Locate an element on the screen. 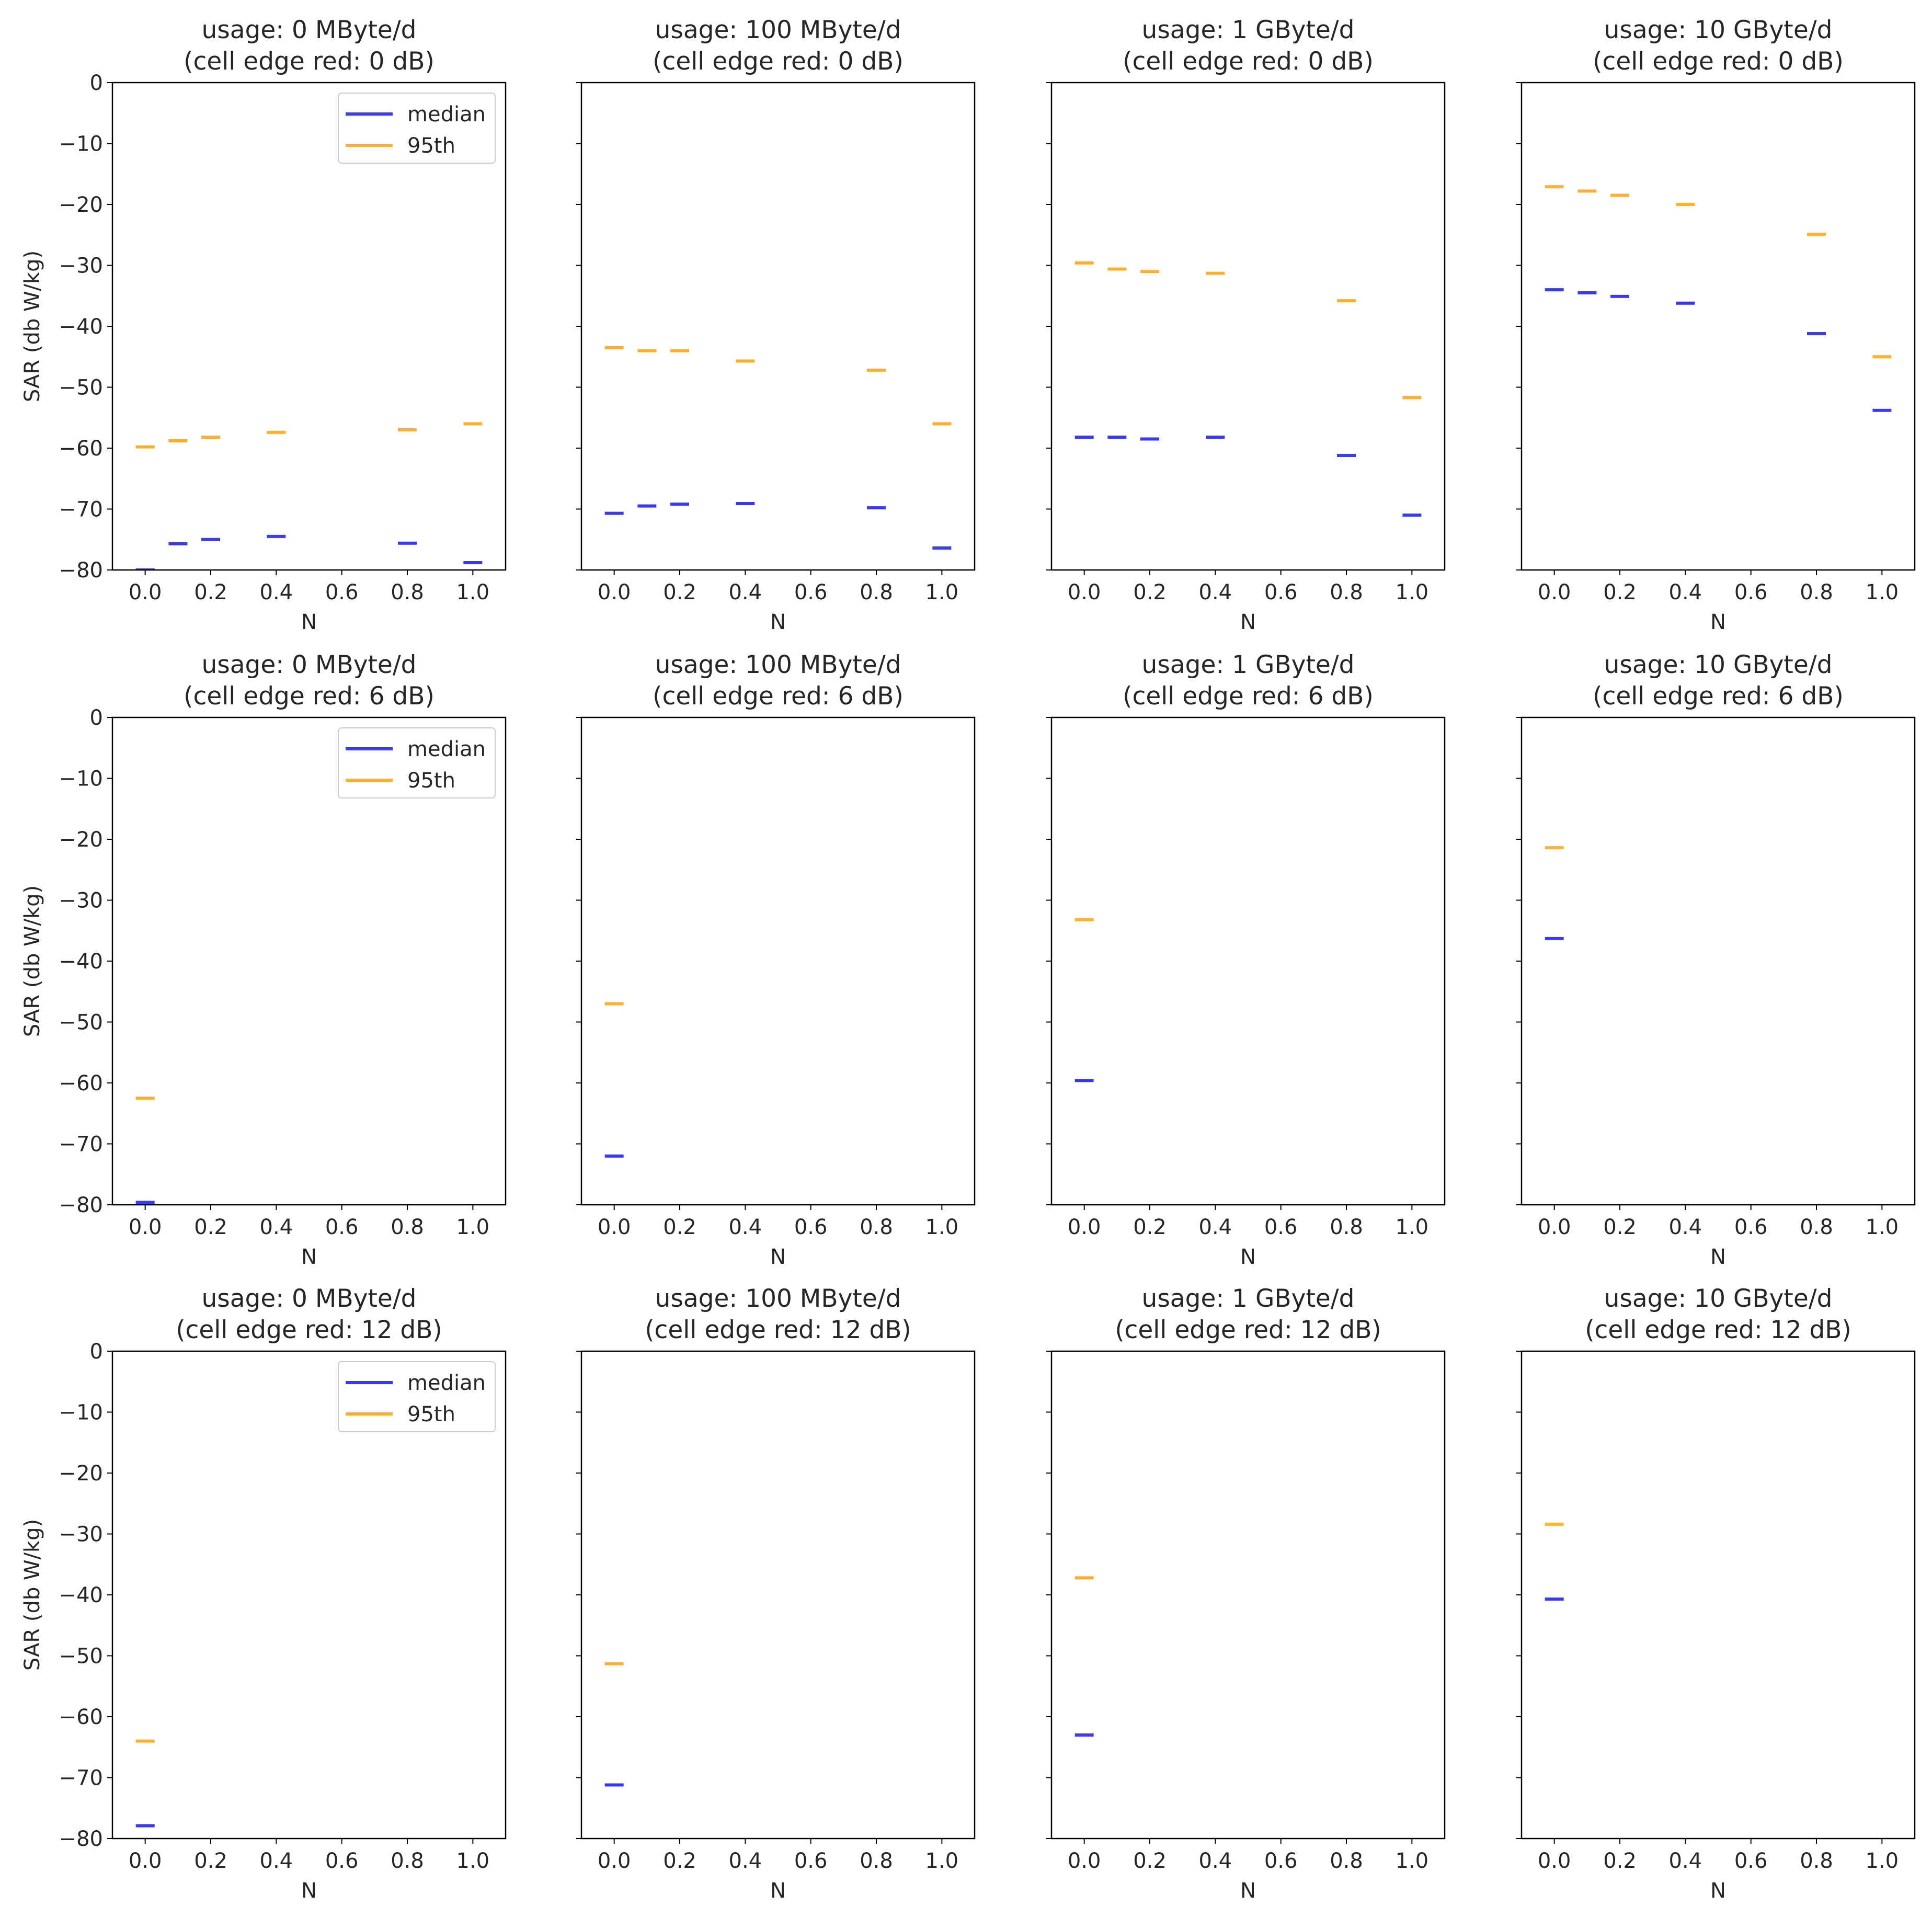 Image resolution: width=1932 pixels, height=1906 pixels. subplot-title: usage: 1 GByte/d is located at coordinates (1249, 30).